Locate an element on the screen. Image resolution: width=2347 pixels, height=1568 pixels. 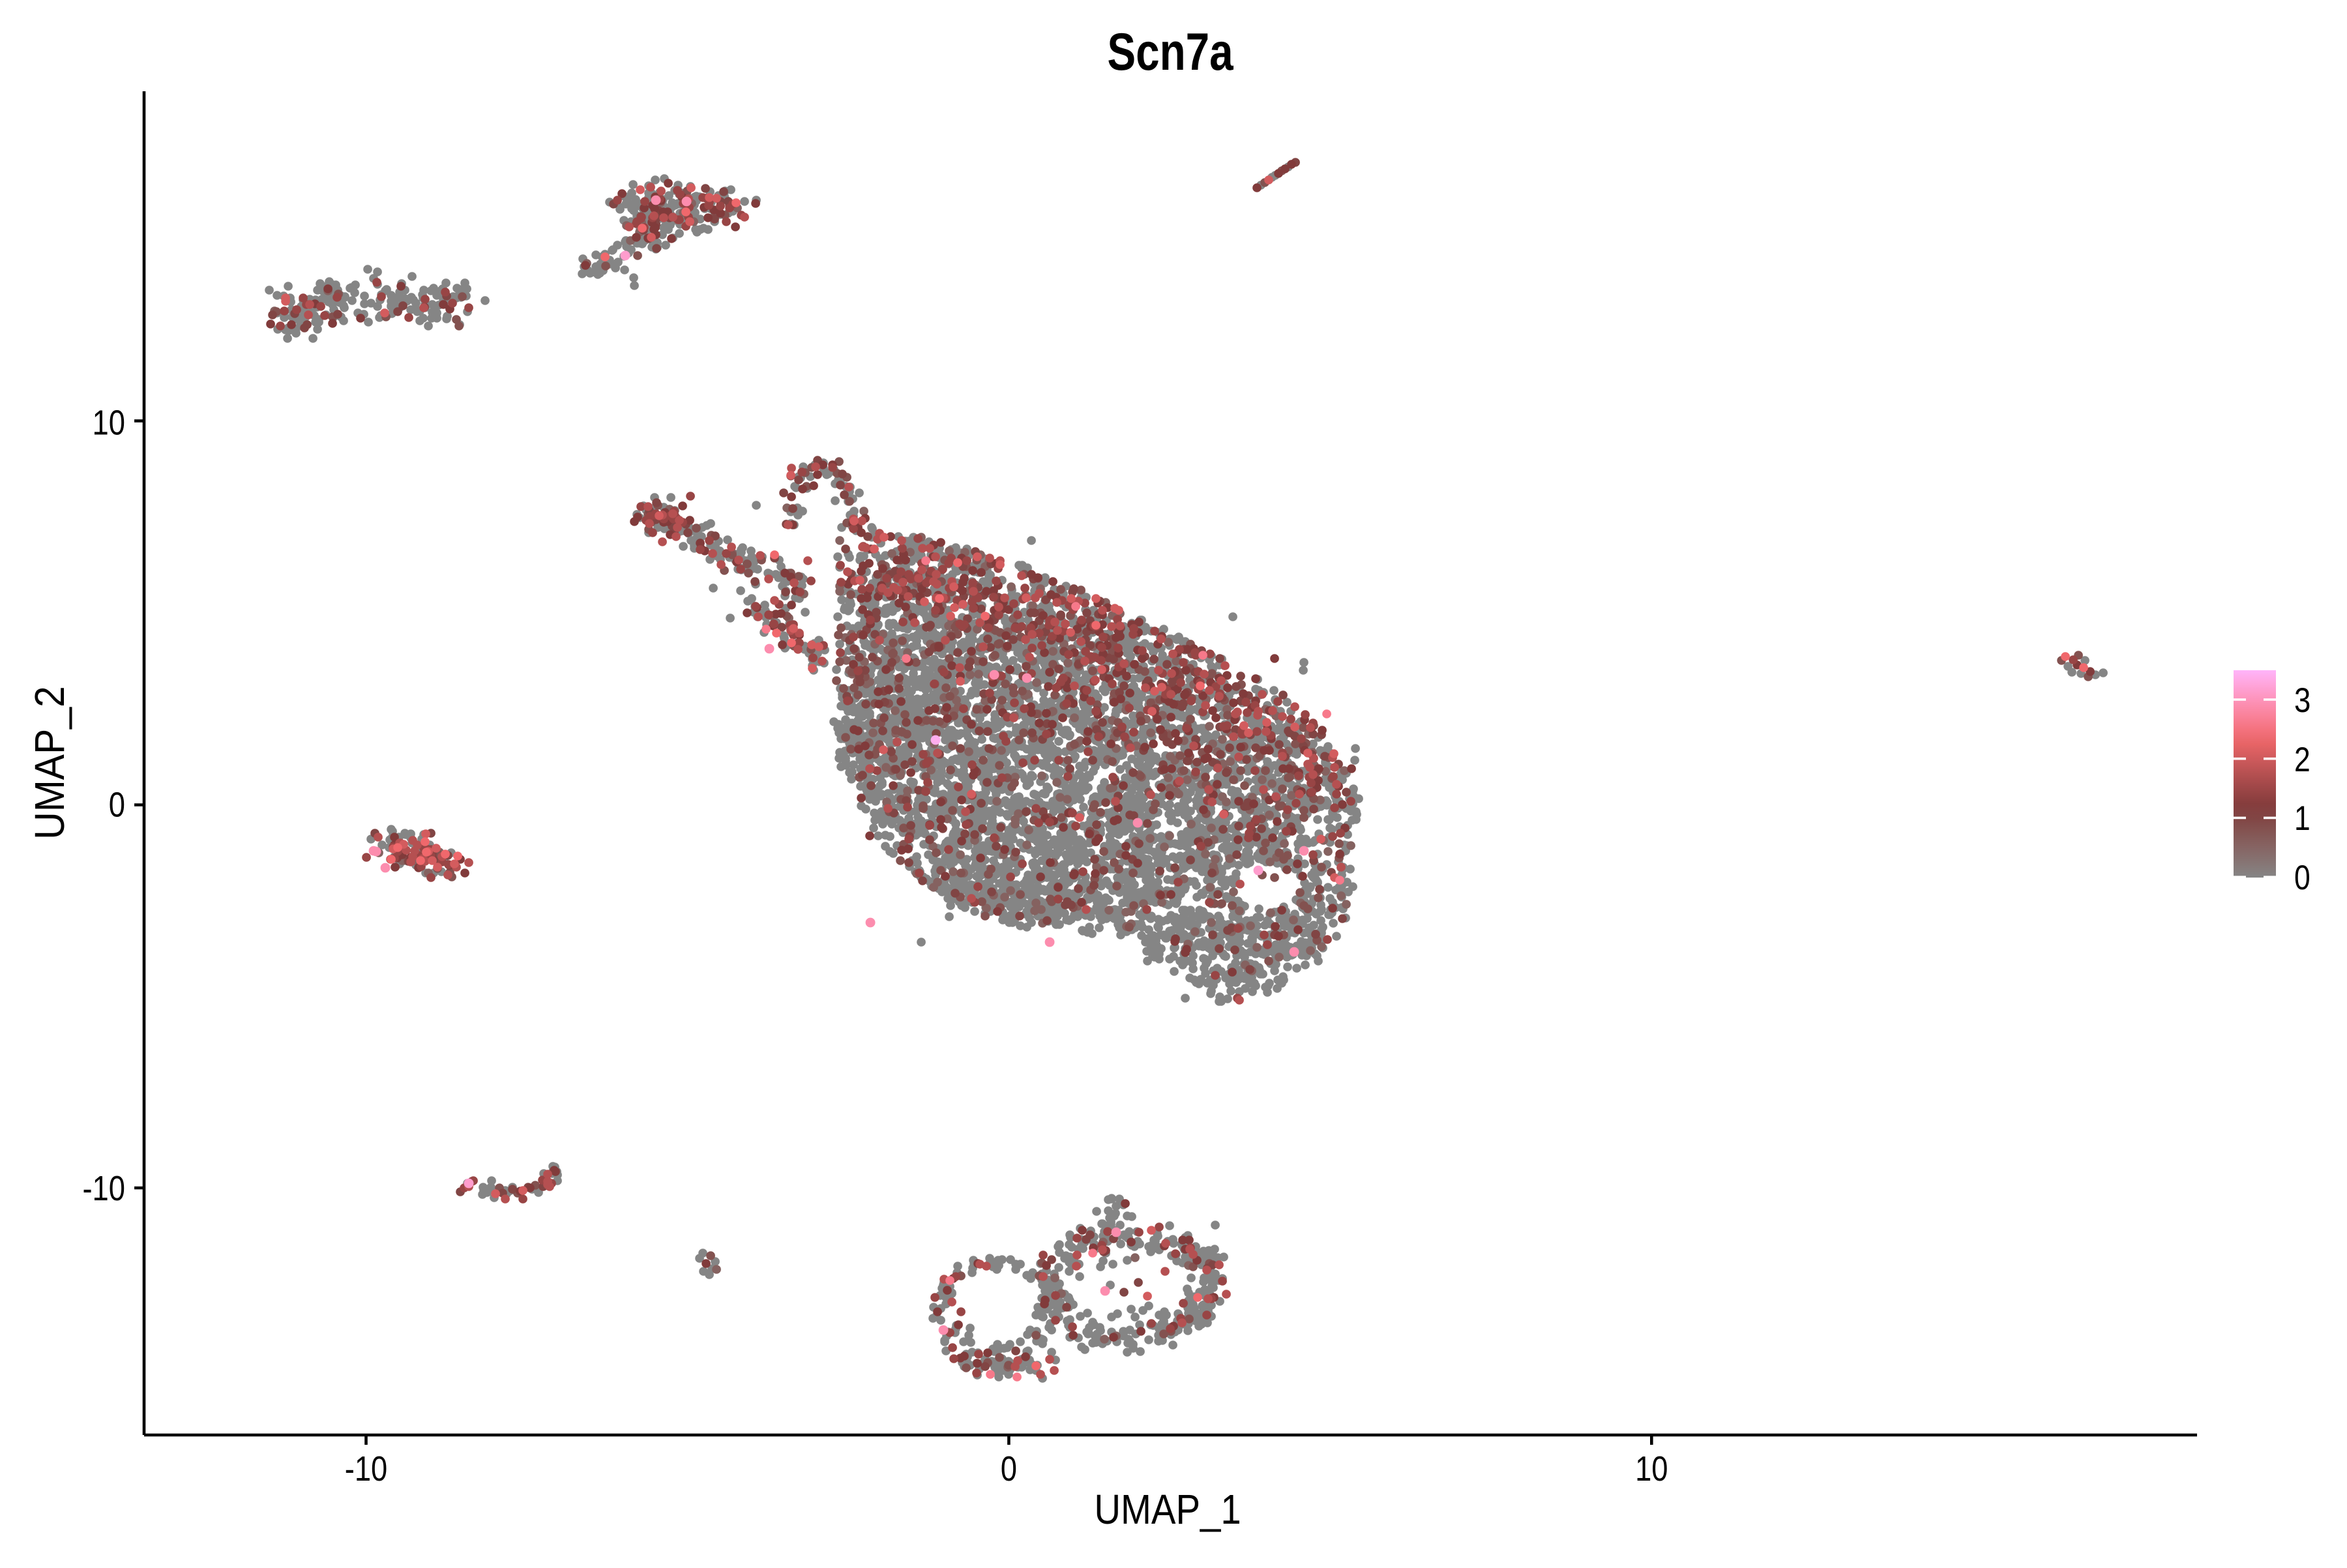
svg-text: 2 is located at coordinates (2302, 759).